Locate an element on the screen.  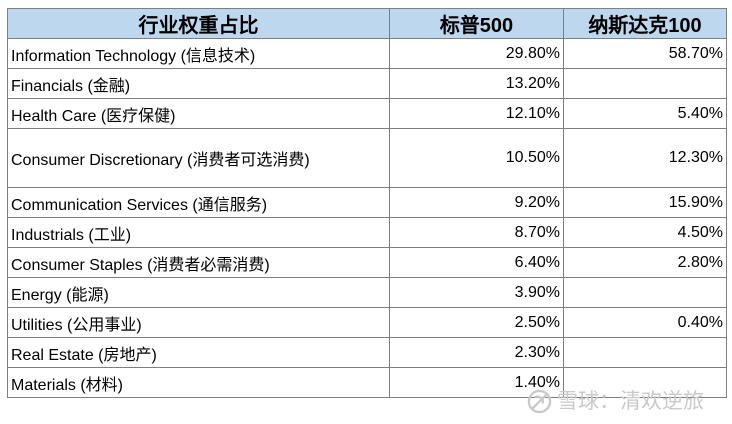
table-row: Industrials (工业) 8.70% 4.50% is located at coordinates (367, 232).